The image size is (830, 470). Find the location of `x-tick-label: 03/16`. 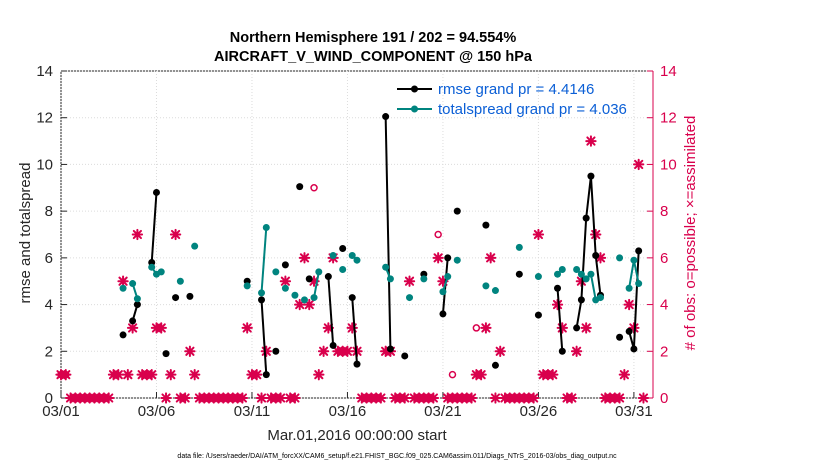

x-tick-label: 03/16 is located at coordinates (348, 411).